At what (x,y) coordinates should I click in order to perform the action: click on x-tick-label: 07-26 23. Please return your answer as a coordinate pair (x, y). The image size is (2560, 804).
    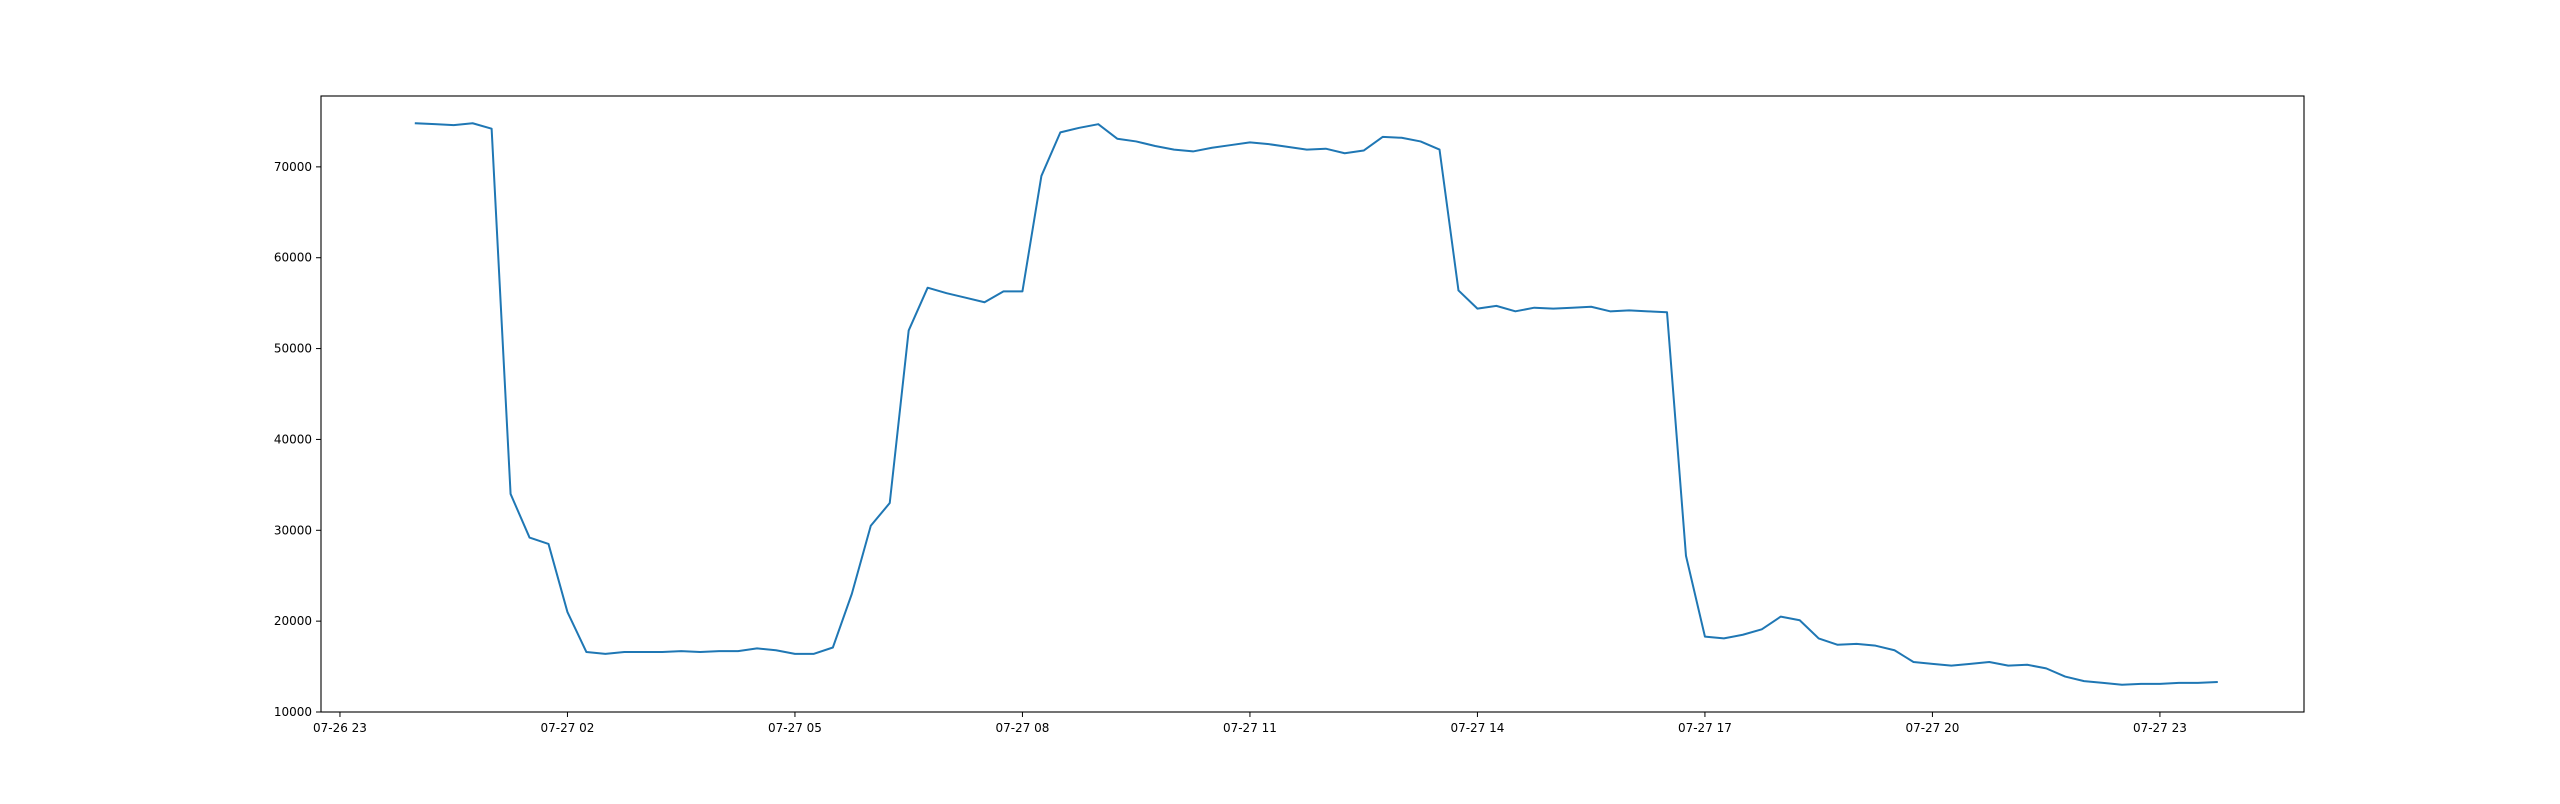
    Looking at the image, I should click on (340, 728).